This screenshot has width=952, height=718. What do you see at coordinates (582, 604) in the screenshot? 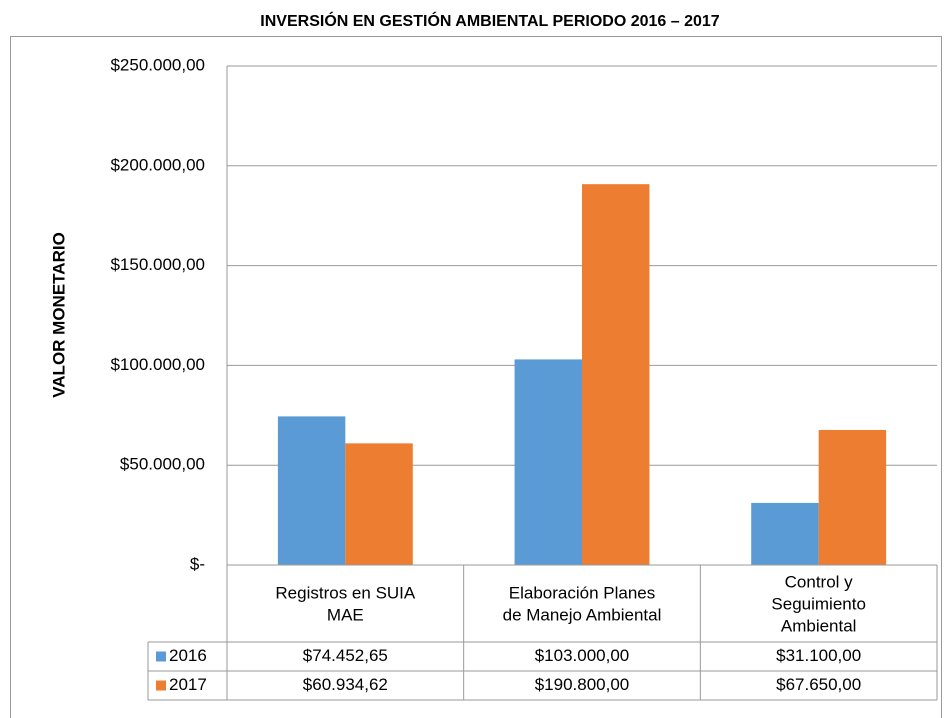
I see `x-tick-label: Elaboración Planes de Manejo Ambiental` at bounding box center [582, 604].